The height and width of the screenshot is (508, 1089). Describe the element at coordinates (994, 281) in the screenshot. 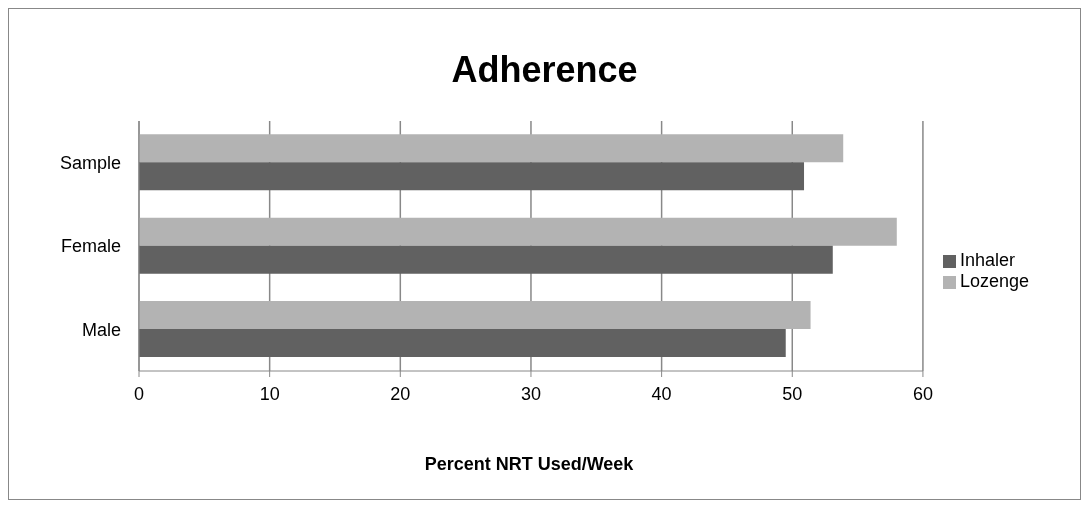

I see `legend-label: Lozenge` at that location.